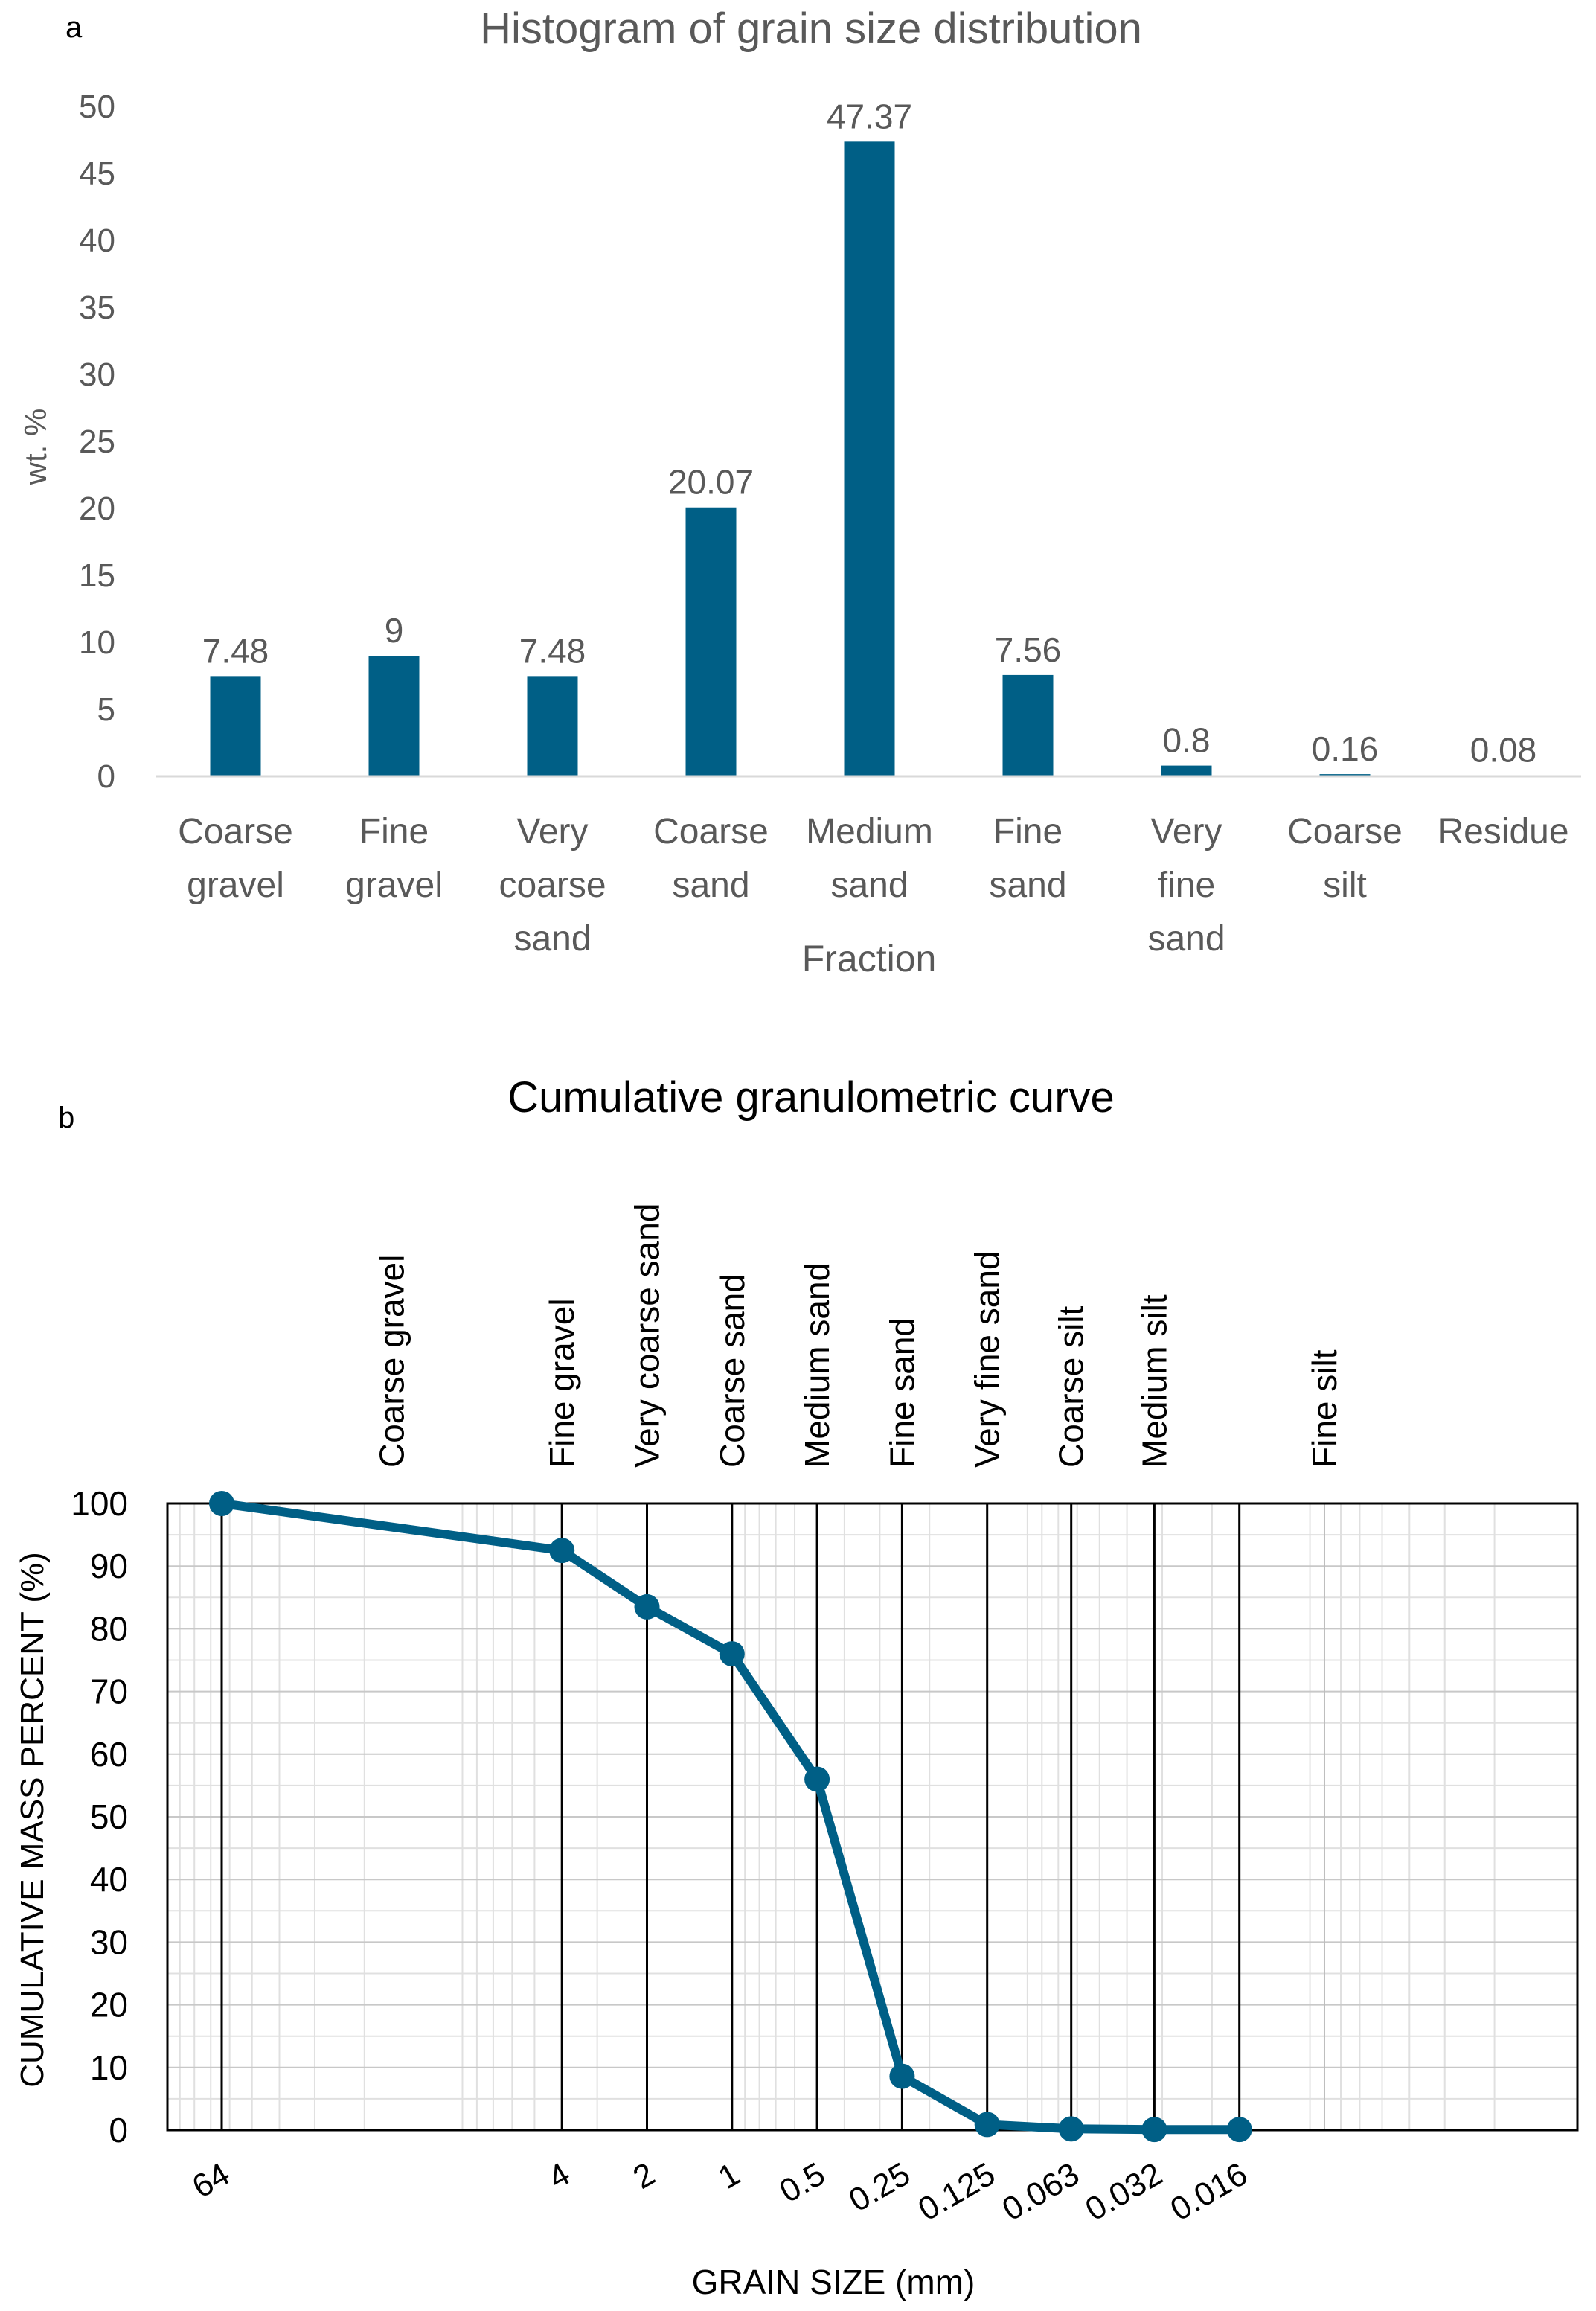 The height and width of the screenshot is (2311, 1596). I want to click on curve-x-tick-label: 0.5, so click(802, 2182).